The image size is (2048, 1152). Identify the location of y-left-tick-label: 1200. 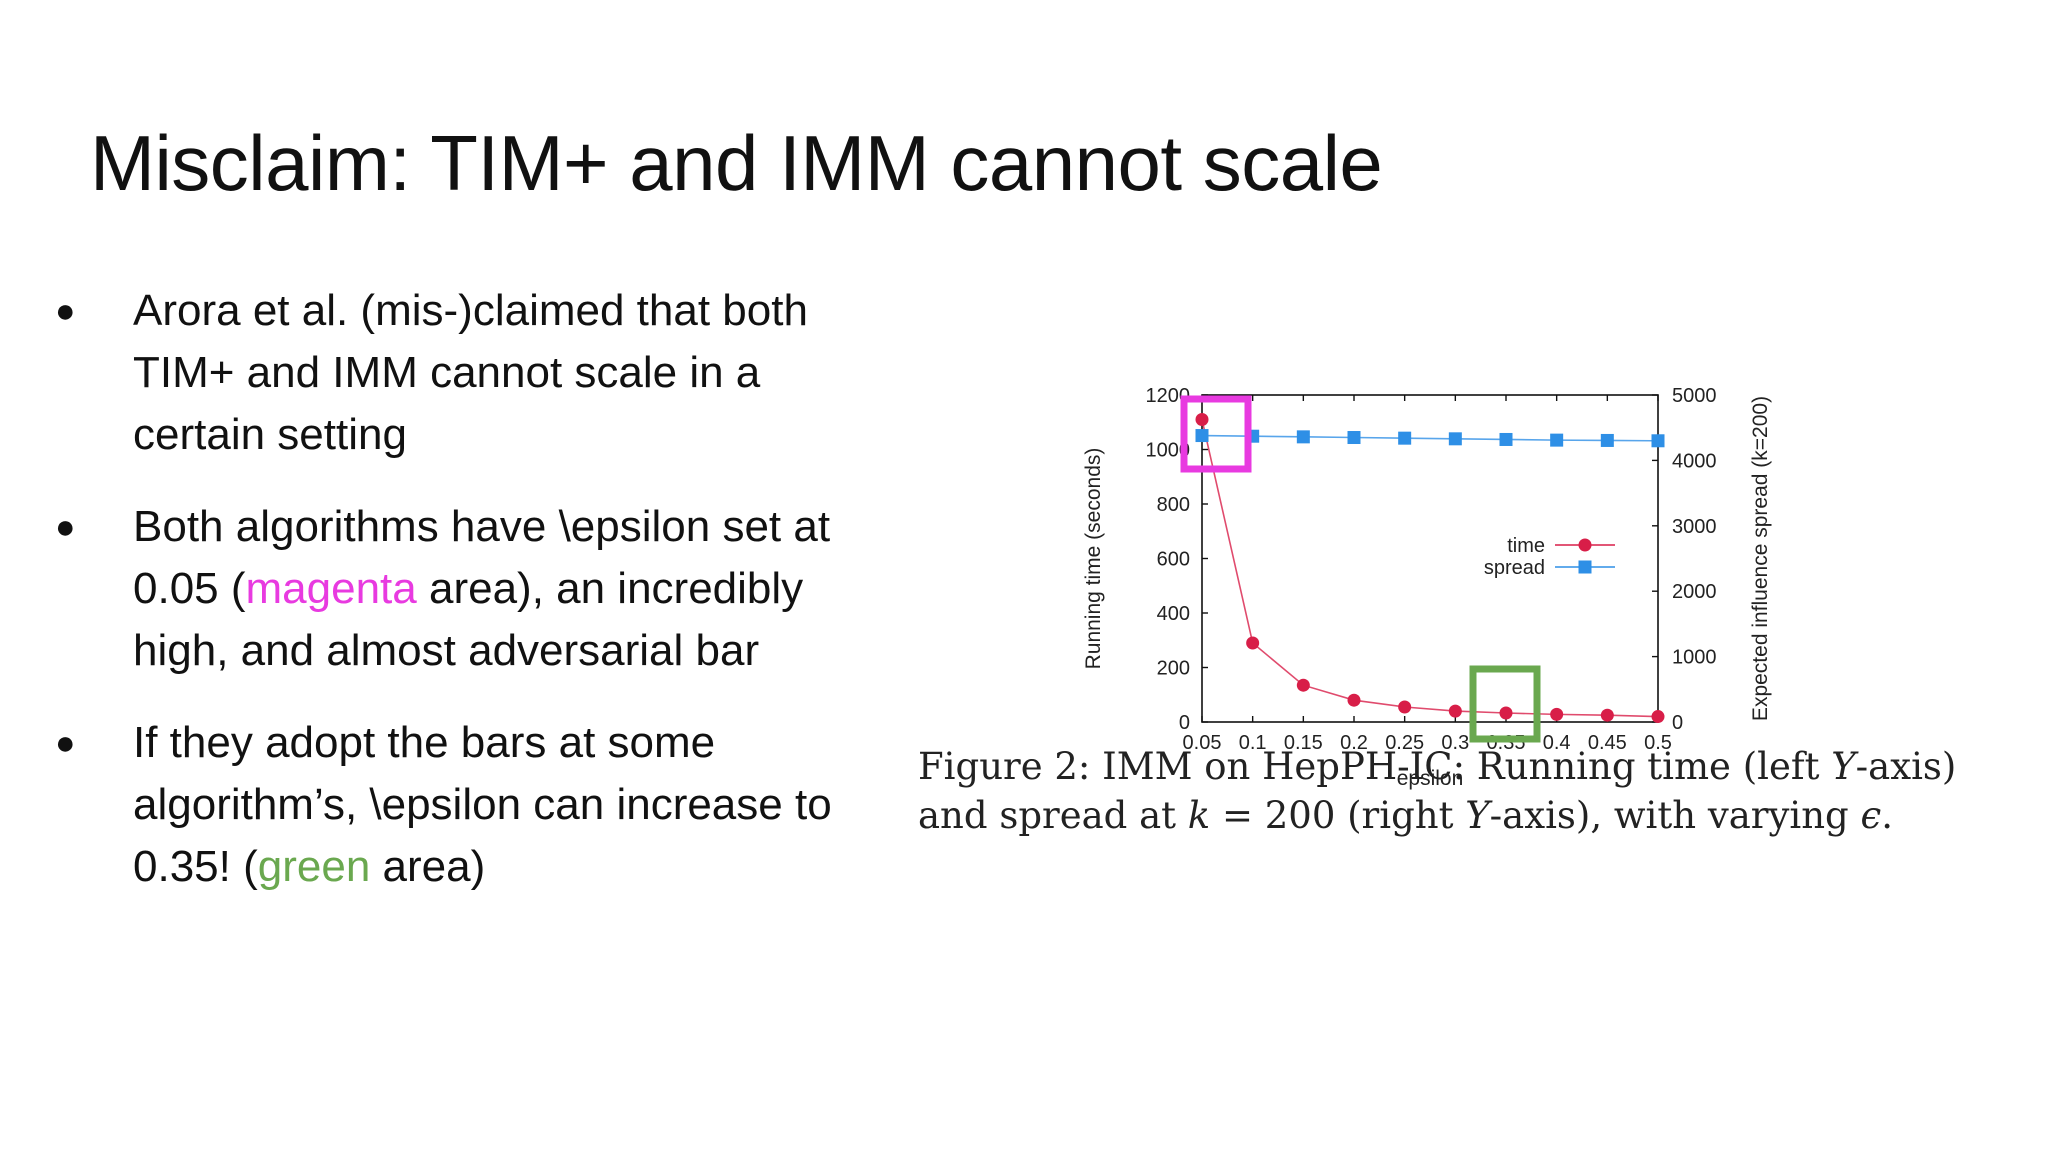
(1168, 396).